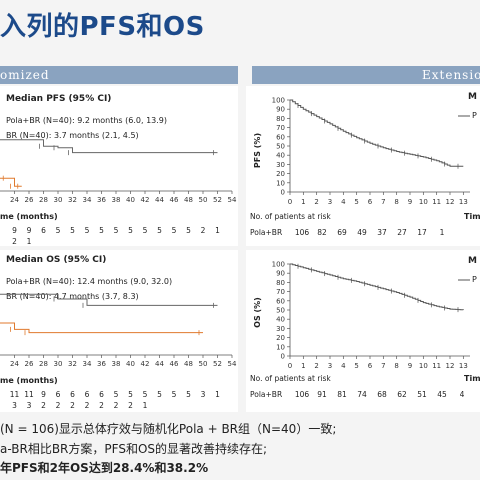  What do you see at coordinates (174, 200) in the screenshot?
I see `x-tick-label: 46` at bounding box center [174, 200].